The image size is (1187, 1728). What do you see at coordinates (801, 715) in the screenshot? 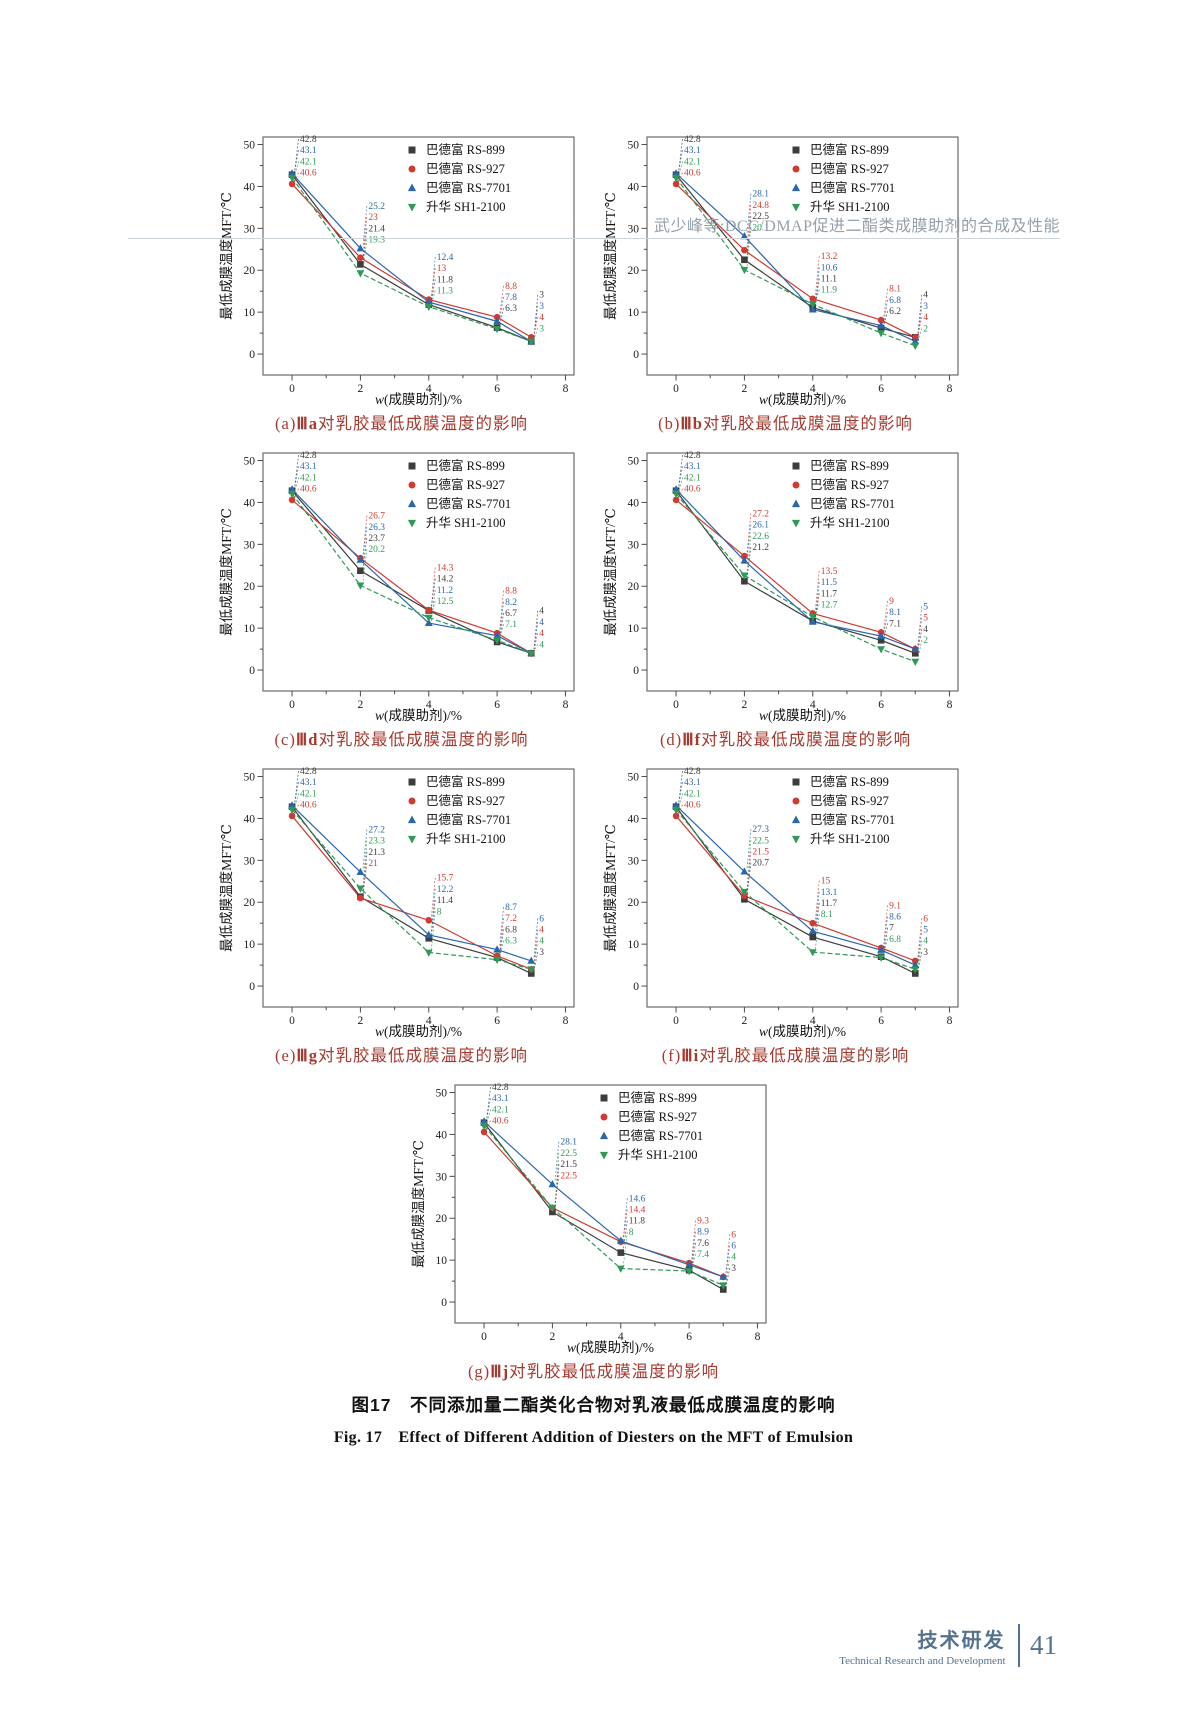
I see `x-axis-label: w(成膜助剂)/%` at bounding box center [801, 715].